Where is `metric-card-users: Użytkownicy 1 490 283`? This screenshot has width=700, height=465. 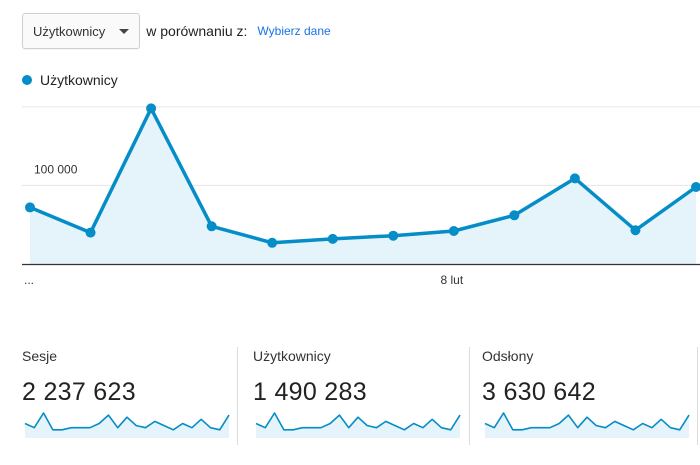 metric-card-users: Użytkownicy 1 490 283 is located at coordinates (358, 396).